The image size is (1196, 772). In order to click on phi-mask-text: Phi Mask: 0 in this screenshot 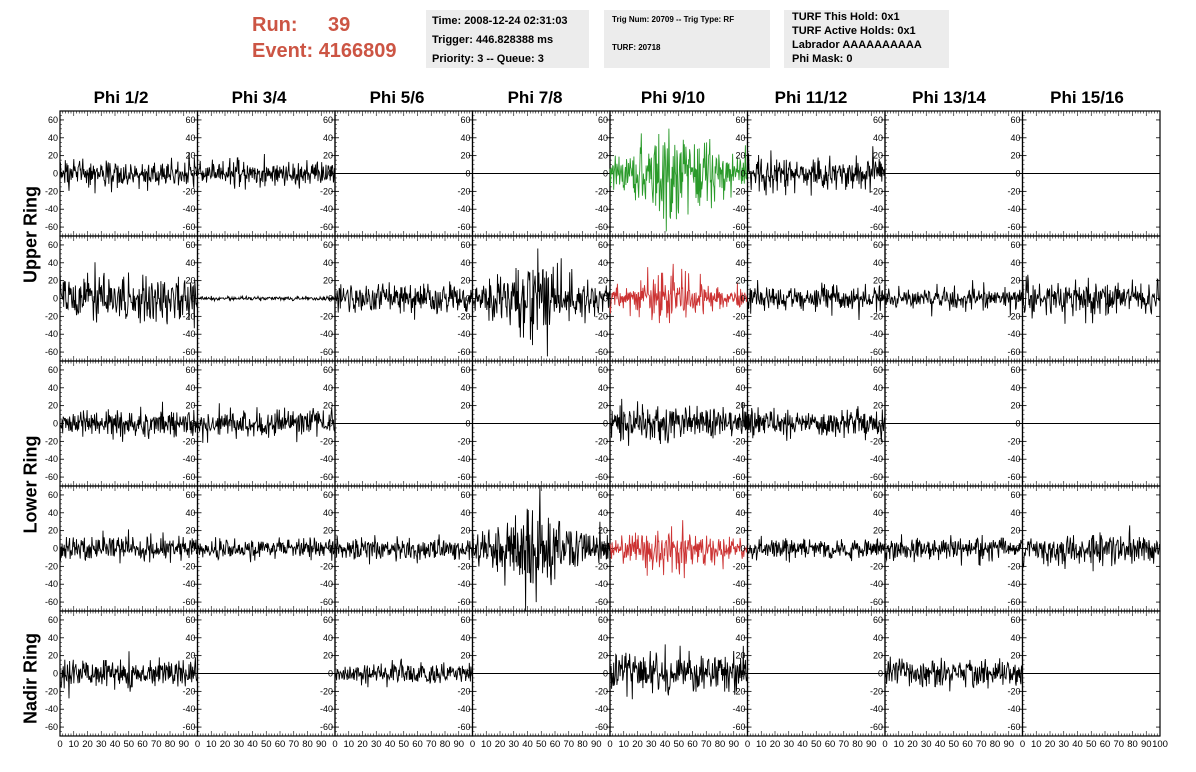, I will do `click(822, 59)`.